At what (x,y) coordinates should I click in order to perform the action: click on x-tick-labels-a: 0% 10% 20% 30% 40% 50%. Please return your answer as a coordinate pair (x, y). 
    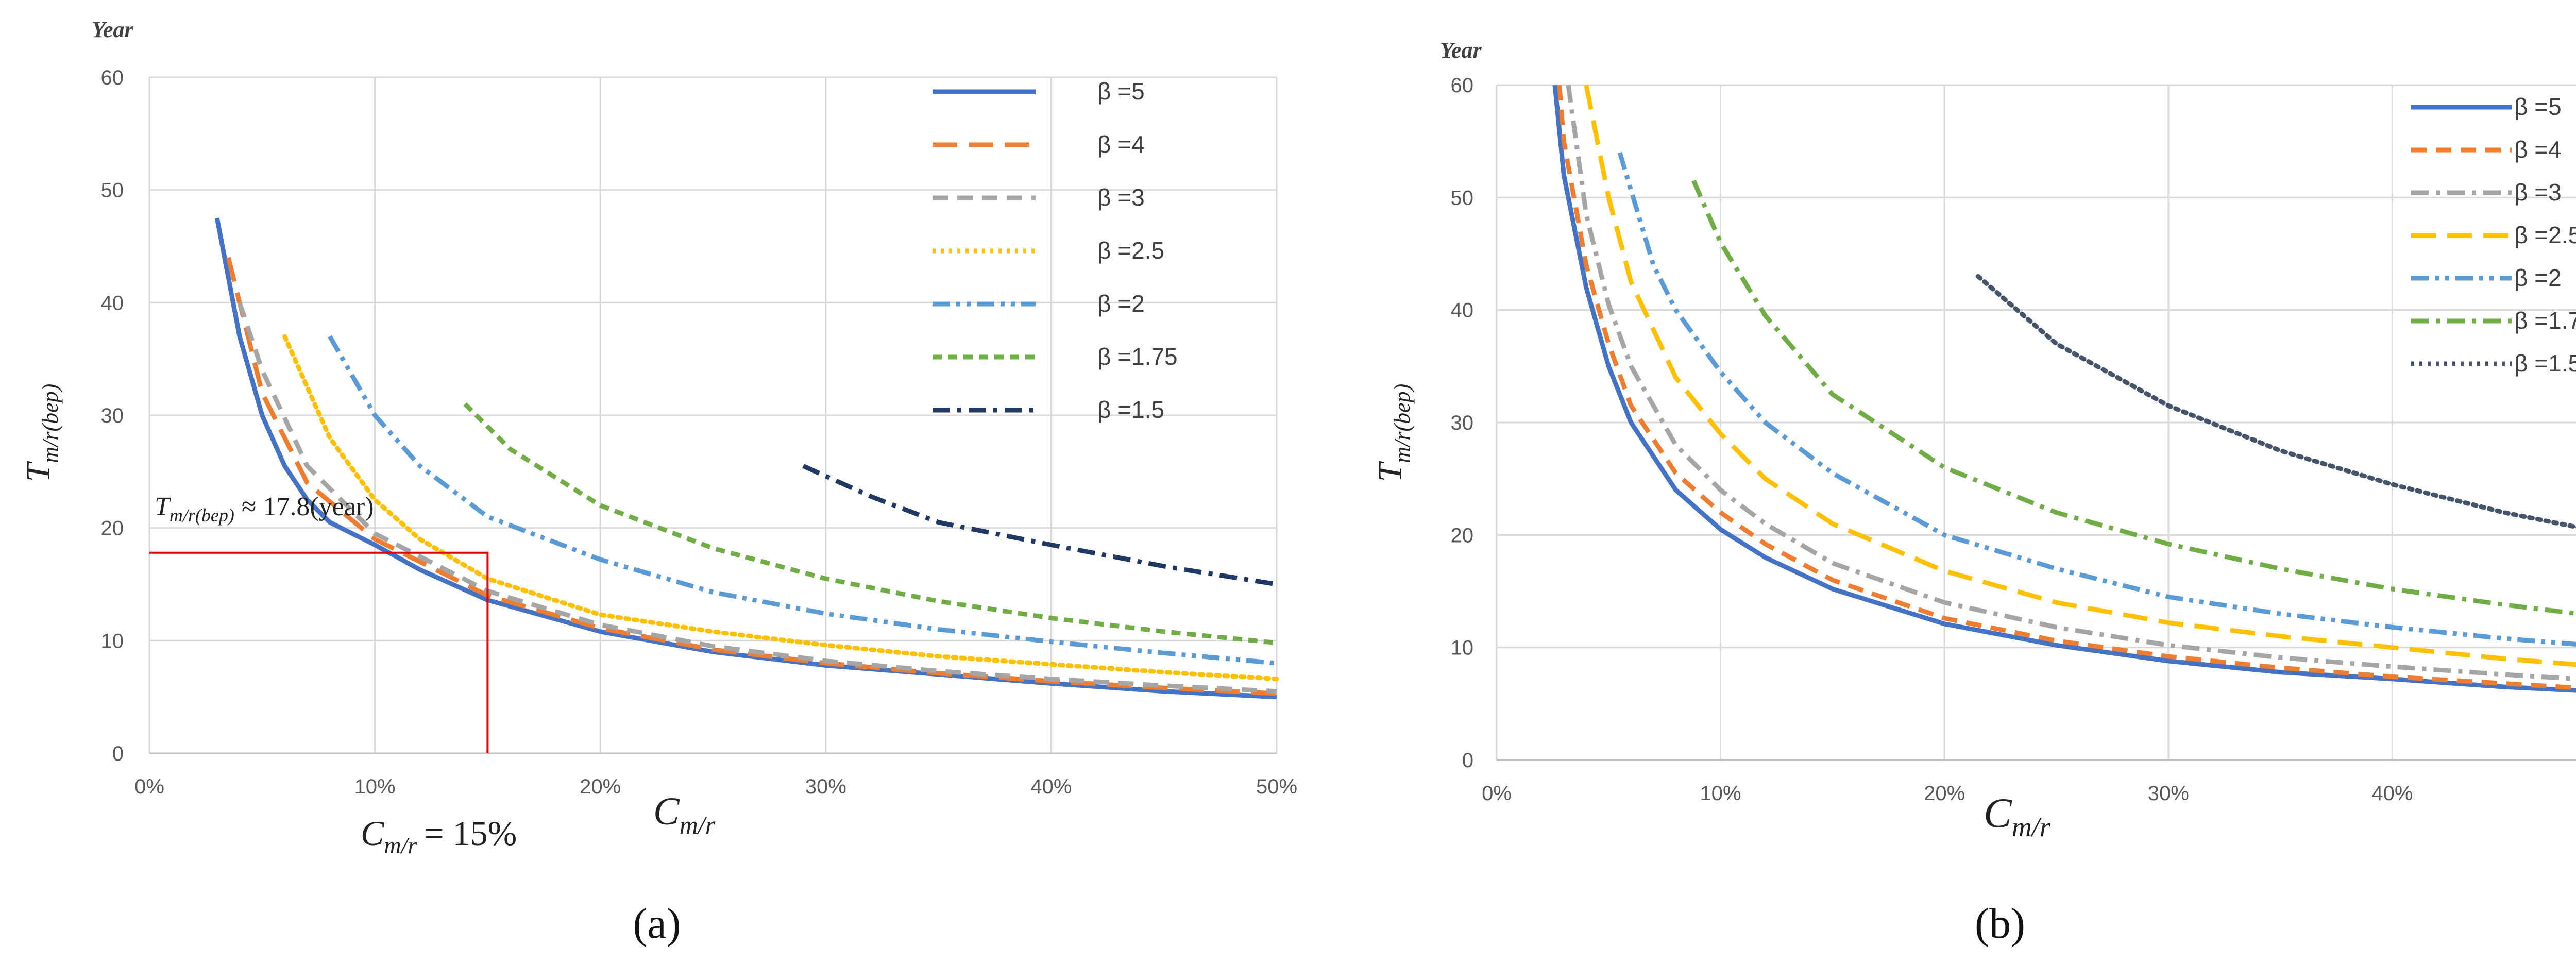
    Looking at the image, I should click on (715, 787).